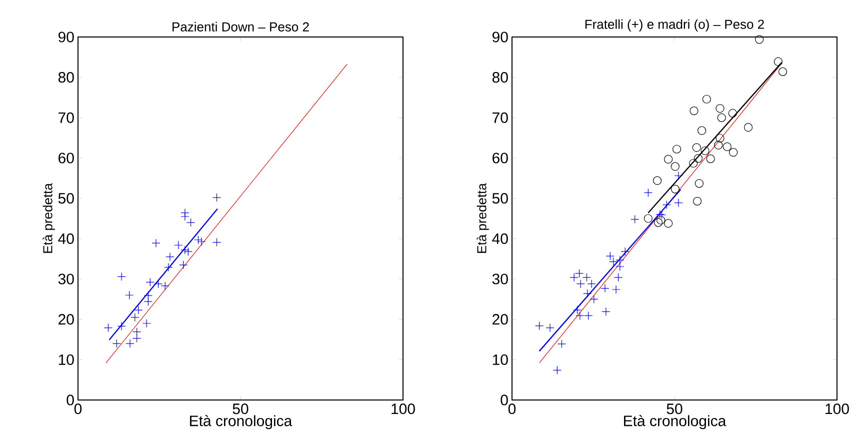  Describe the element at coordinates (66, 158) in the screenshot. I see `y-tick-label: 60` at that location.